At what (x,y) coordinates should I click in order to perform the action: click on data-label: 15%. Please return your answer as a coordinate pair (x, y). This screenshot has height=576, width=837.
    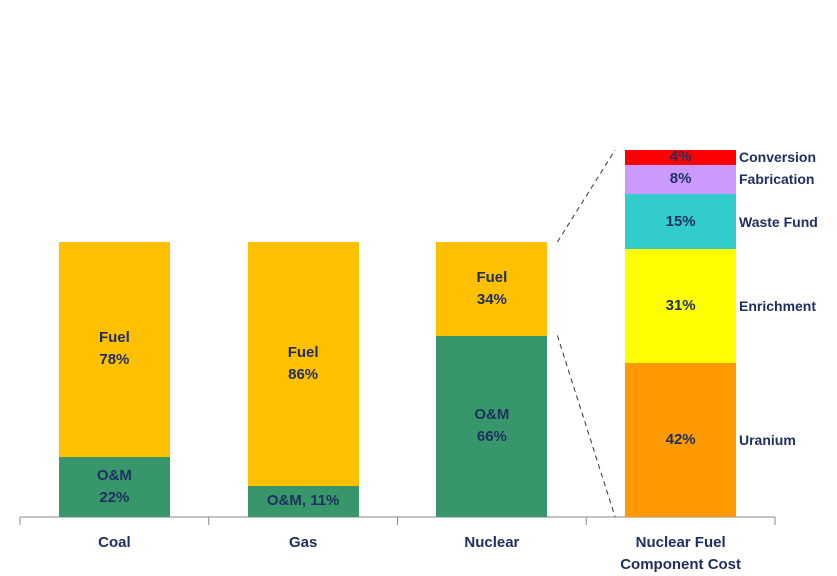
    Looking at the image, I should click on (680, 221).